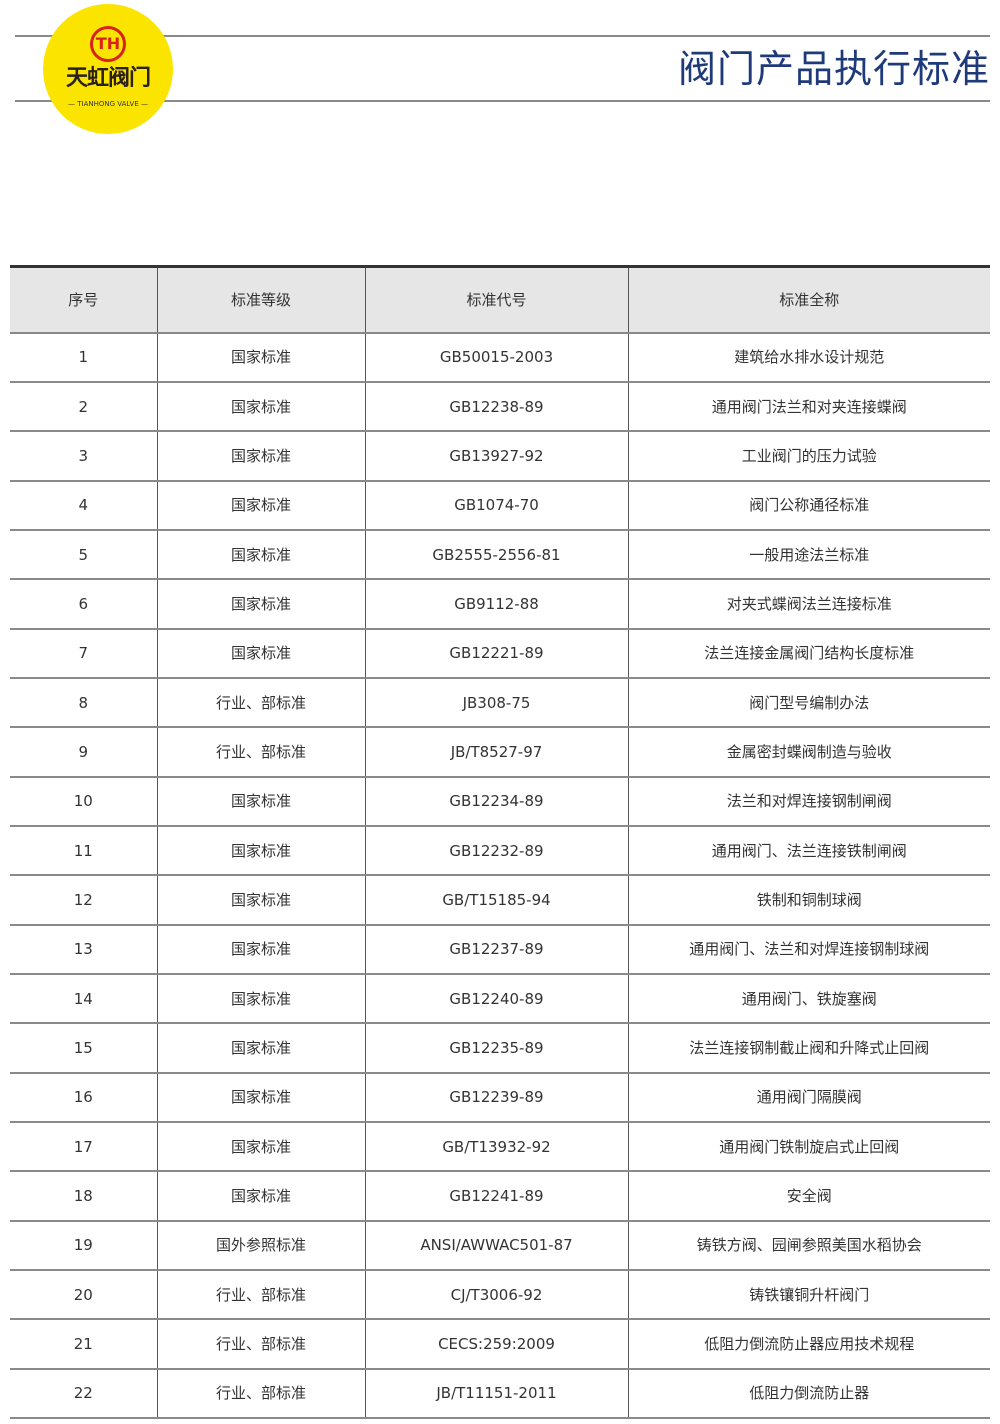 The height and width of the screenshot is (1424, 1000). Describe the element at coordinates (83, 998) in the screenshot. I see `cell-index: 14` at that location.